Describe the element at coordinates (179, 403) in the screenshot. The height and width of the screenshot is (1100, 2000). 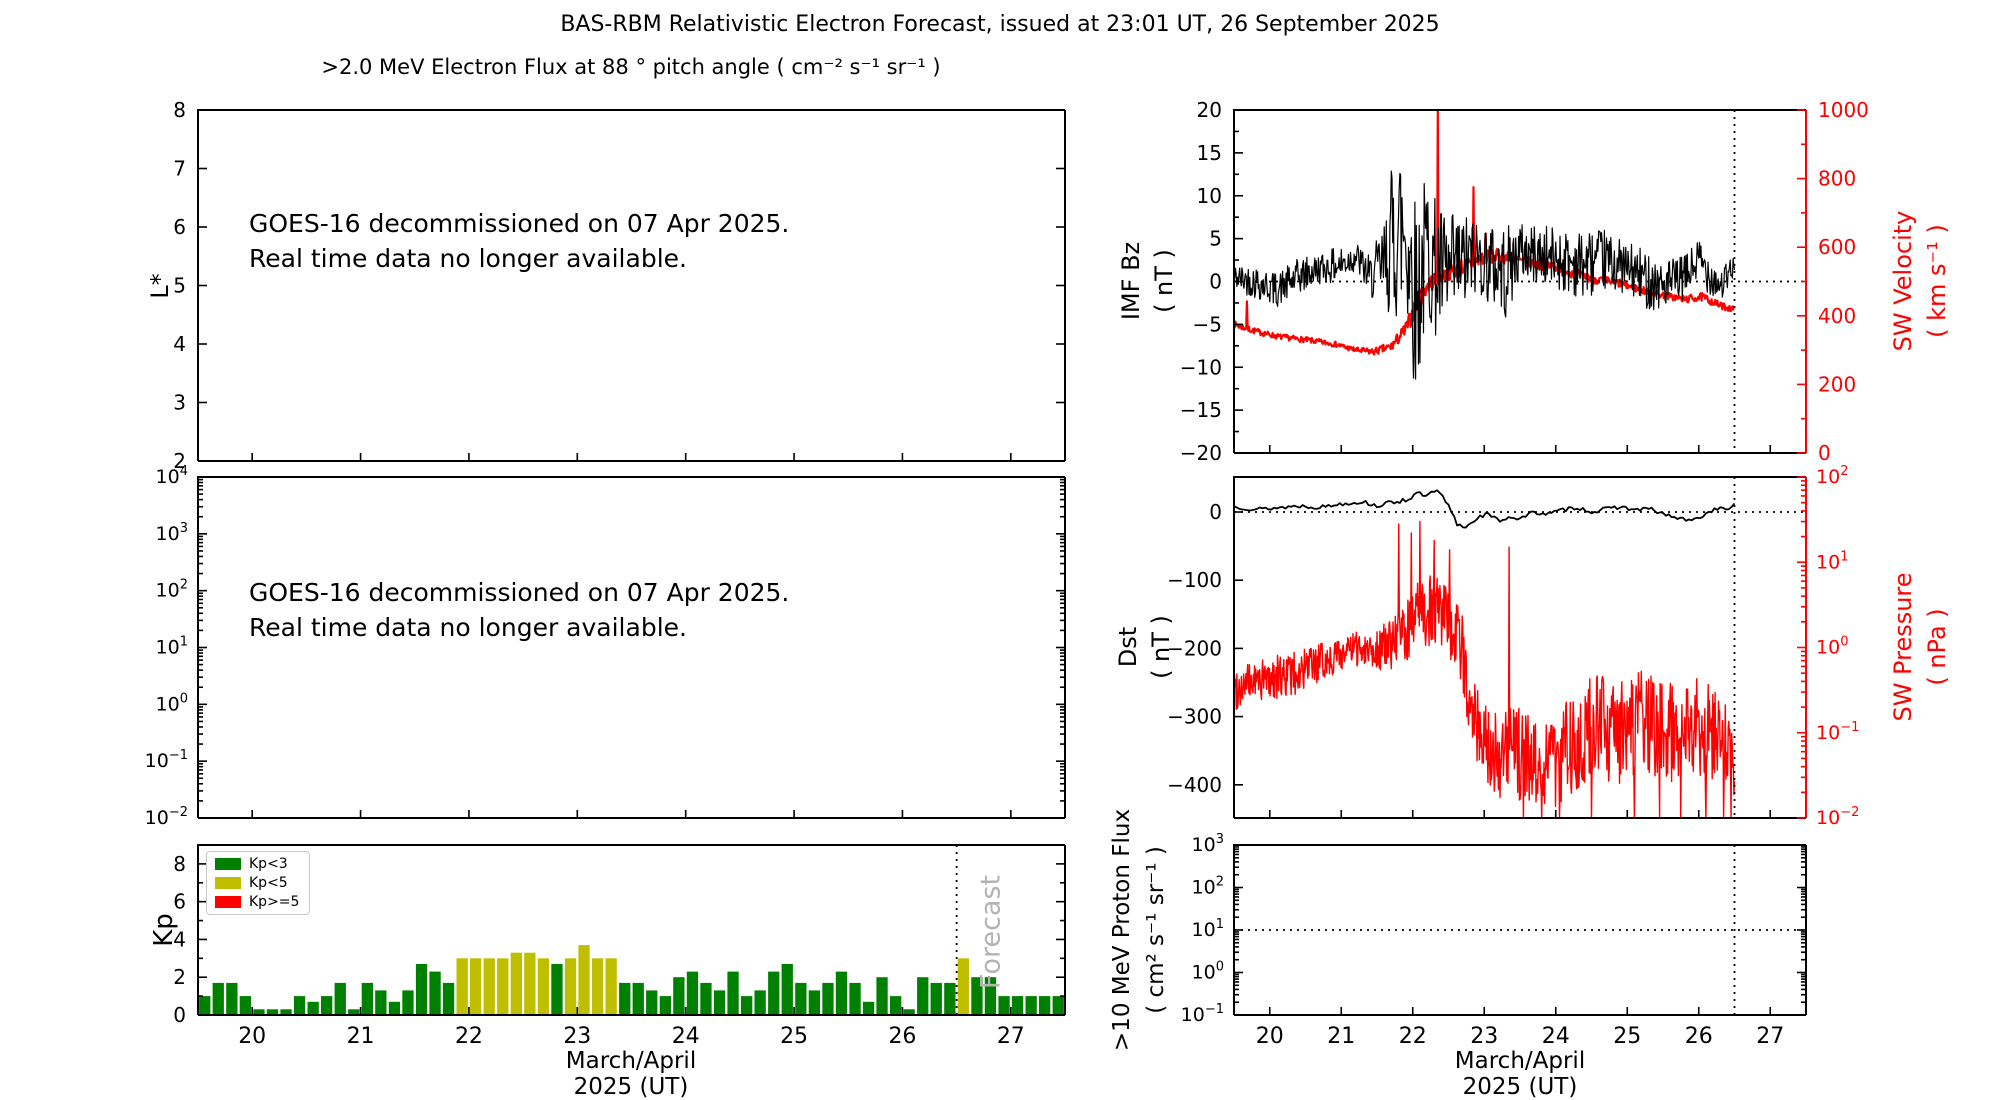
I see `tick-label: 3` at that location.